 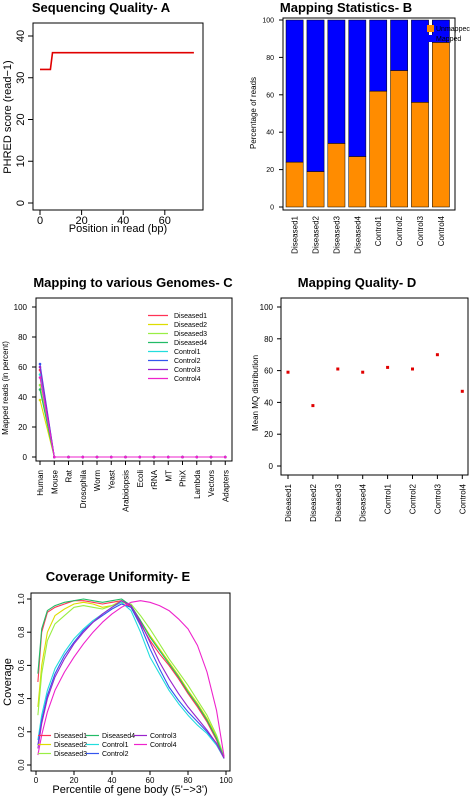 I want to click on panel-e-ytick-label: 0.6, so click(x=21, y=665).